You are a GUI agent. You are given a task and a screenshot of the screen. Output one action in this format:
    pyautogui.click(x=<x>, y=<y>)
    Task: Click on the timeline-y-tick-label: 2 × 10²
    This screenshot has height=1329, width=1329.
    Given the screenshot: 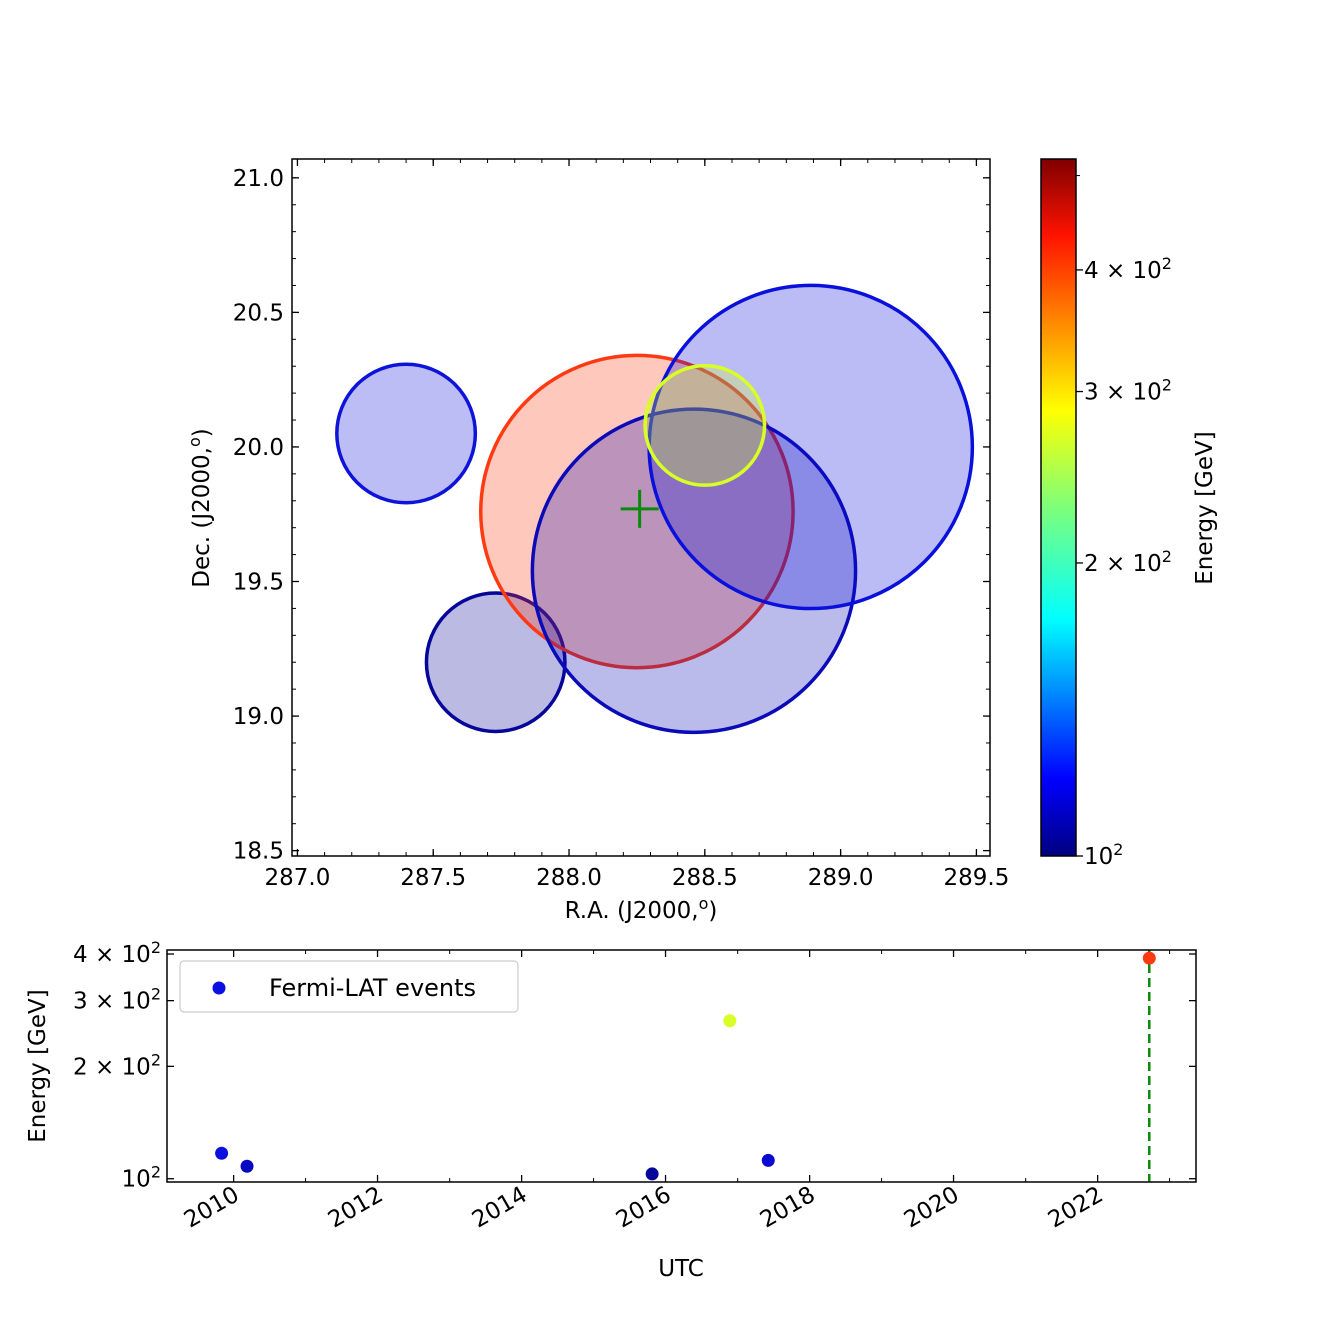 What is the action you would take?
    pyautogui.click(x=117, y=1065)
    